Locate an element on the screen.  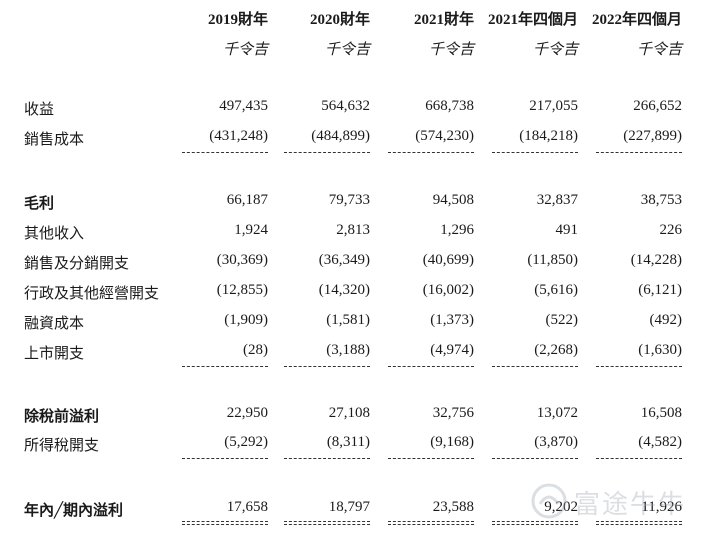
cell-value: 1,296 is located at coordinates (457, 230).